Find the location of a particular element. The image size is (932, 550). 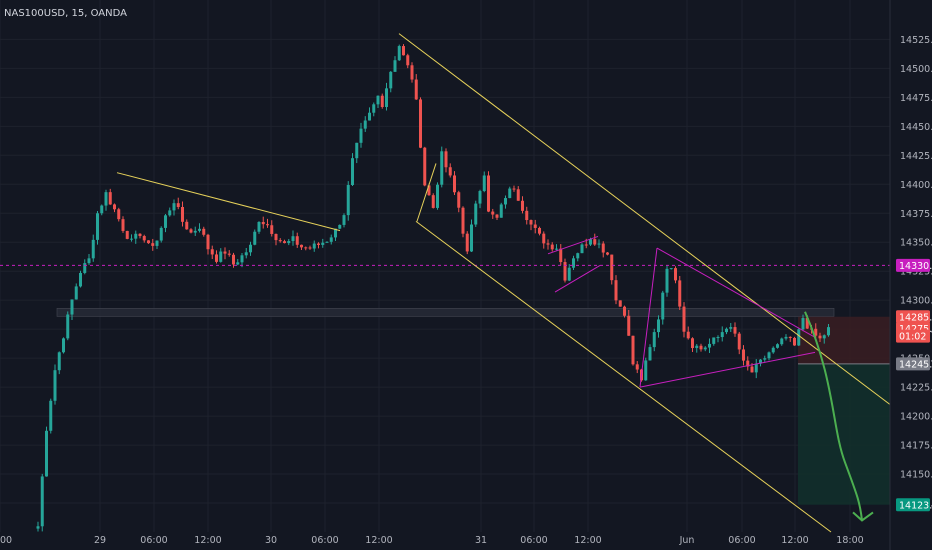

flag-upper-line is located at coordinates (573, 245).